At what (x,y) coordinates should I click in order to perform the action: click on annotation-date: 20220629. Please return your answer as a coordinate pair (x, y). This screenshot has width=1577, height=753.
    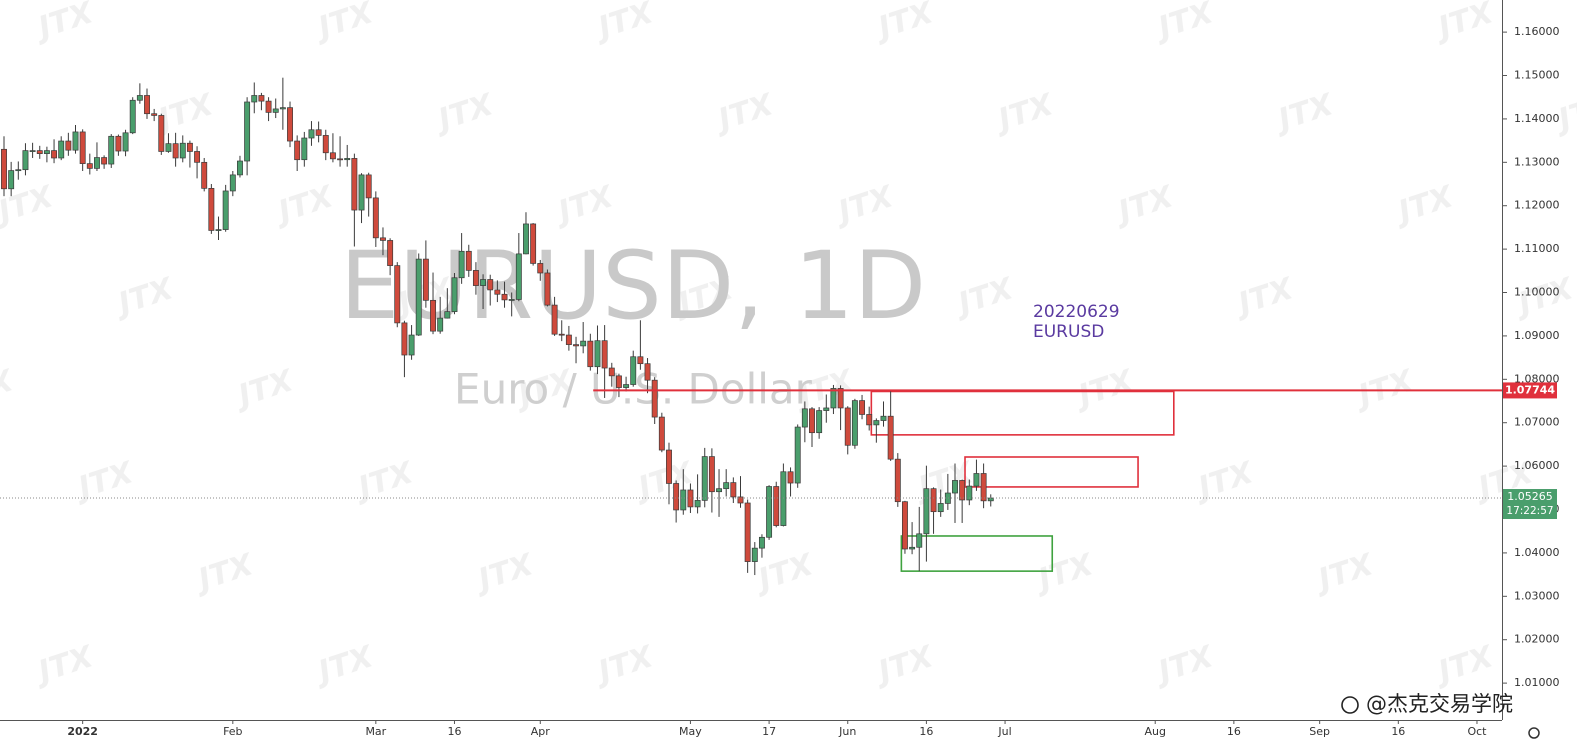
    Looking at the image, I should click on (1076, 312).